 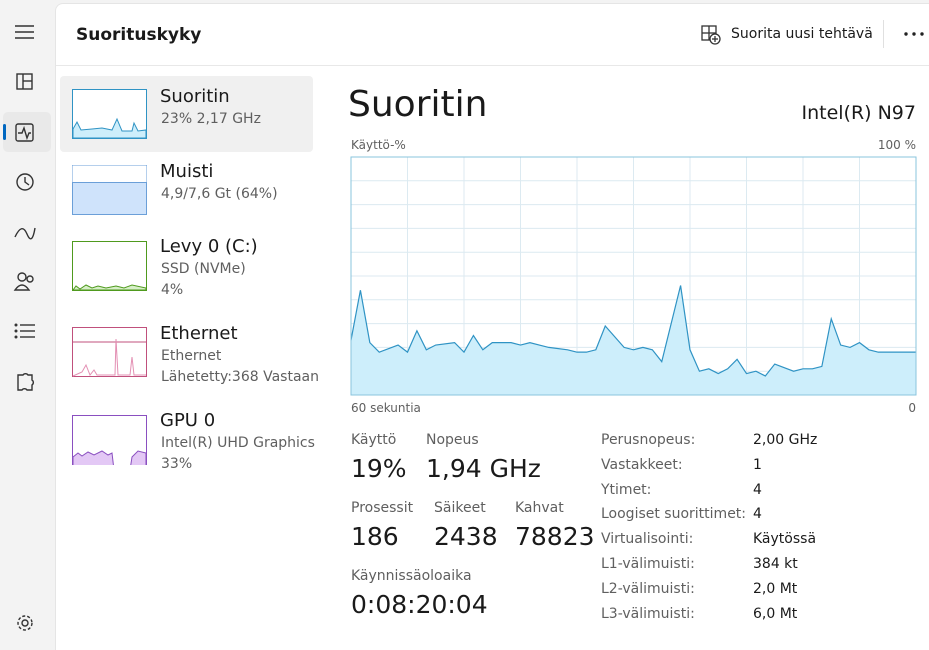 I want to click on page-title: Suorituskyky, so click(x=139, y=35).